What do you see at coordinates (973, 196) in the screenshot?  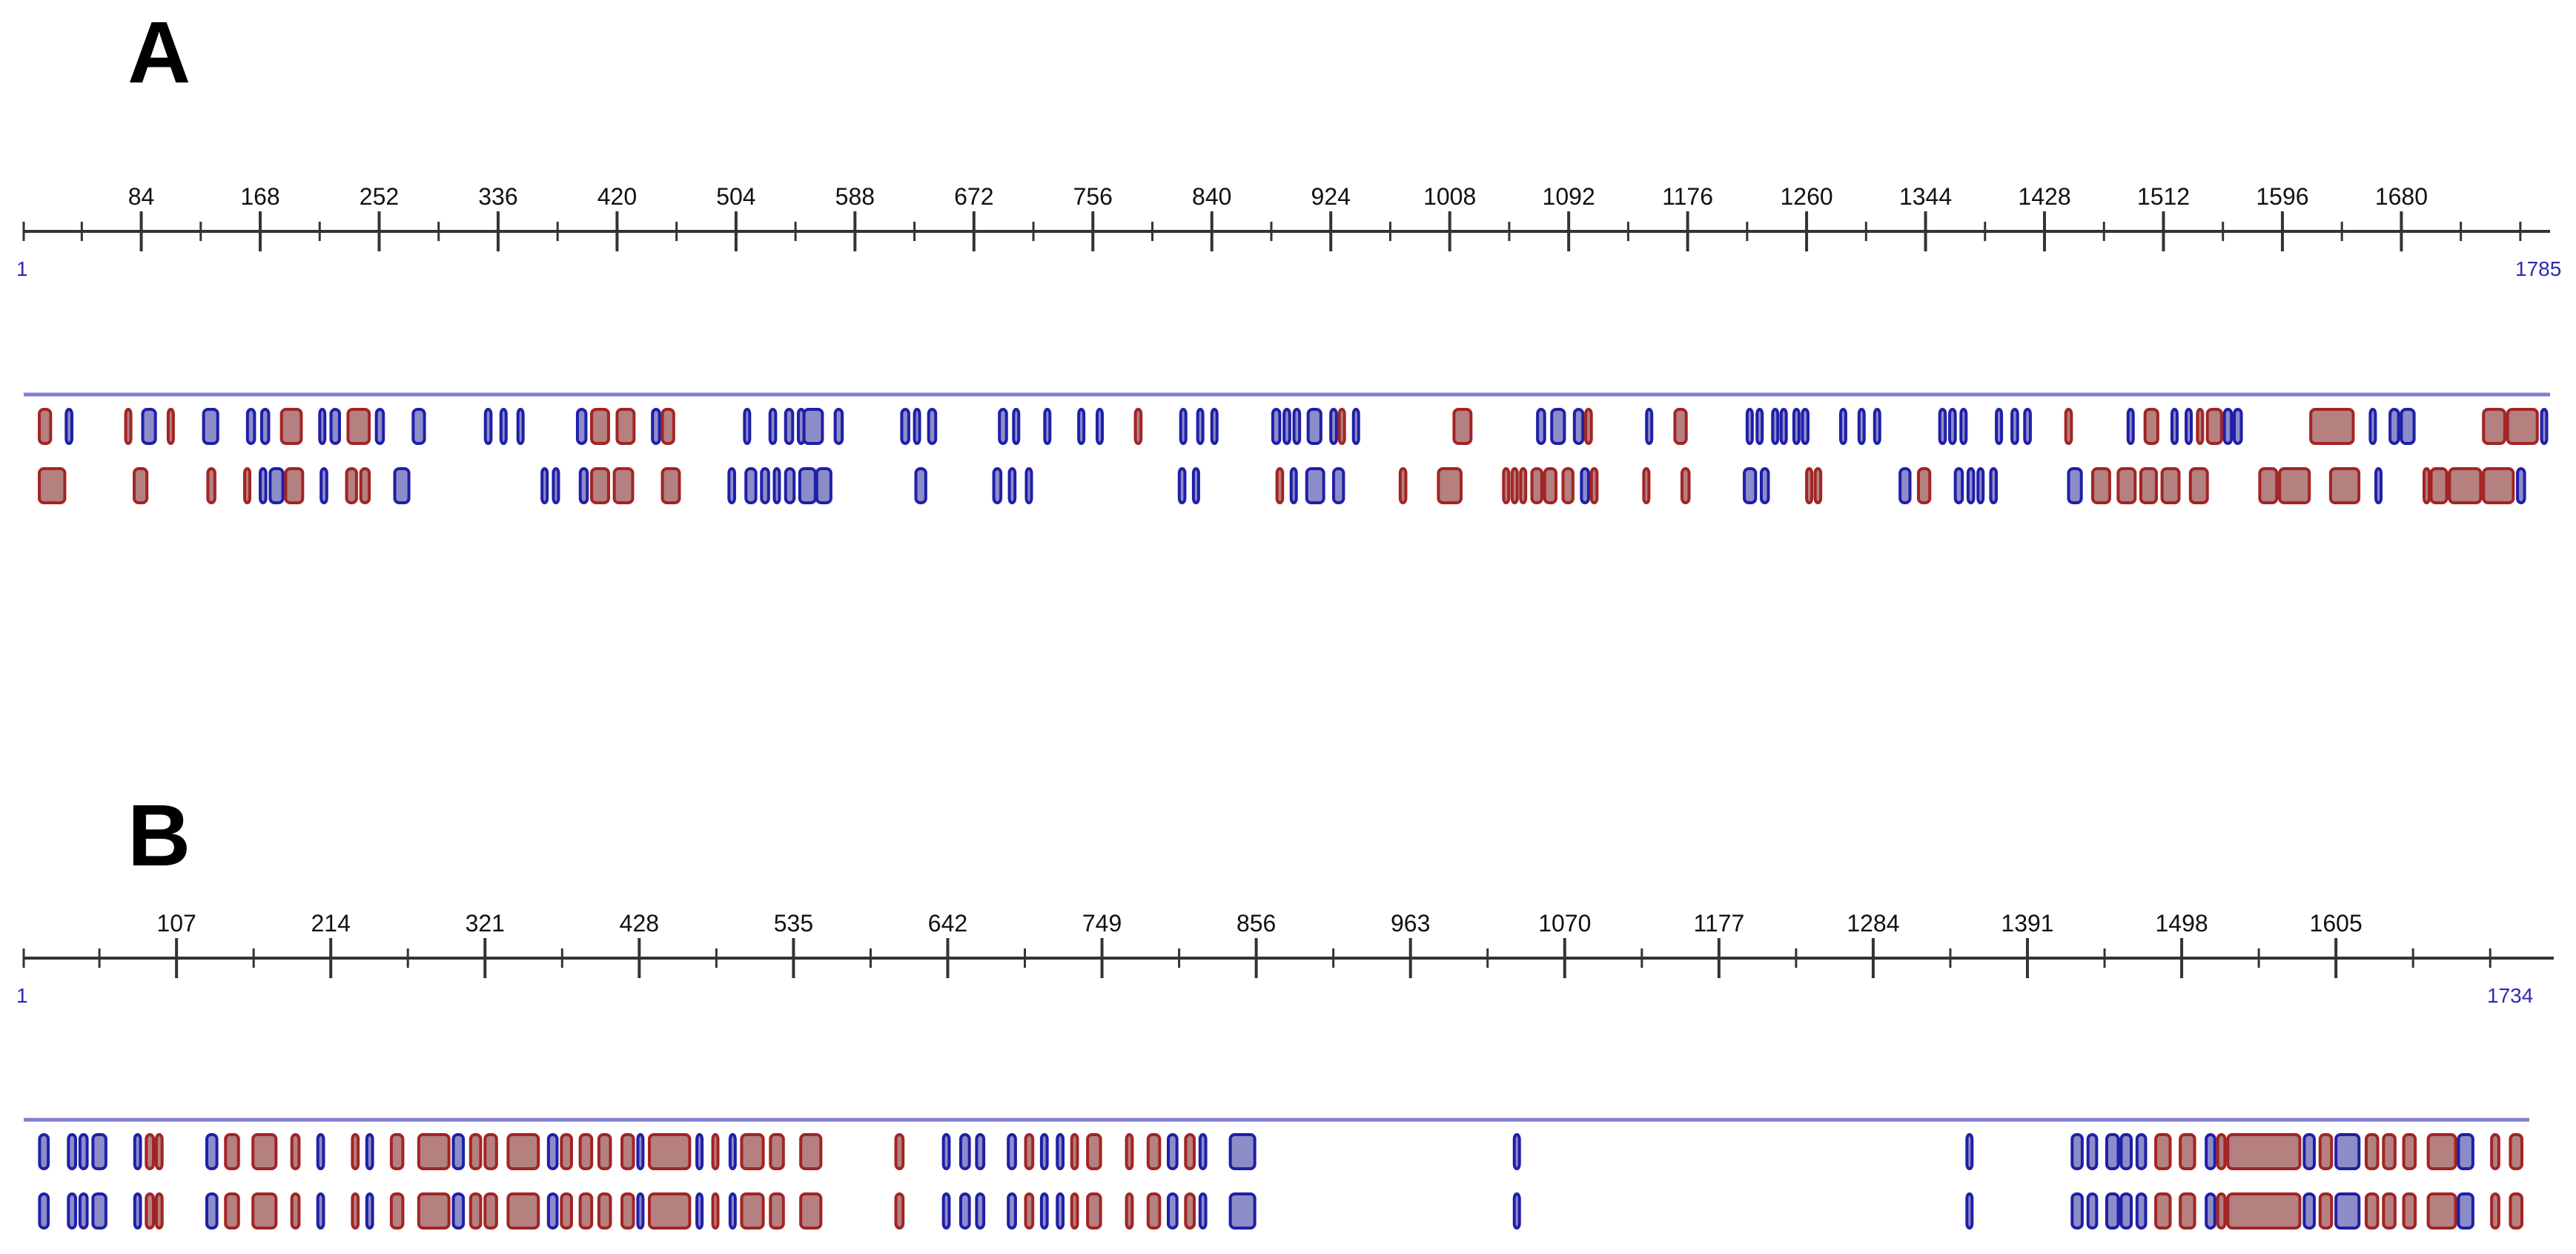 I see `ruler-tick-label: 672` at bounding box center [973, 196].